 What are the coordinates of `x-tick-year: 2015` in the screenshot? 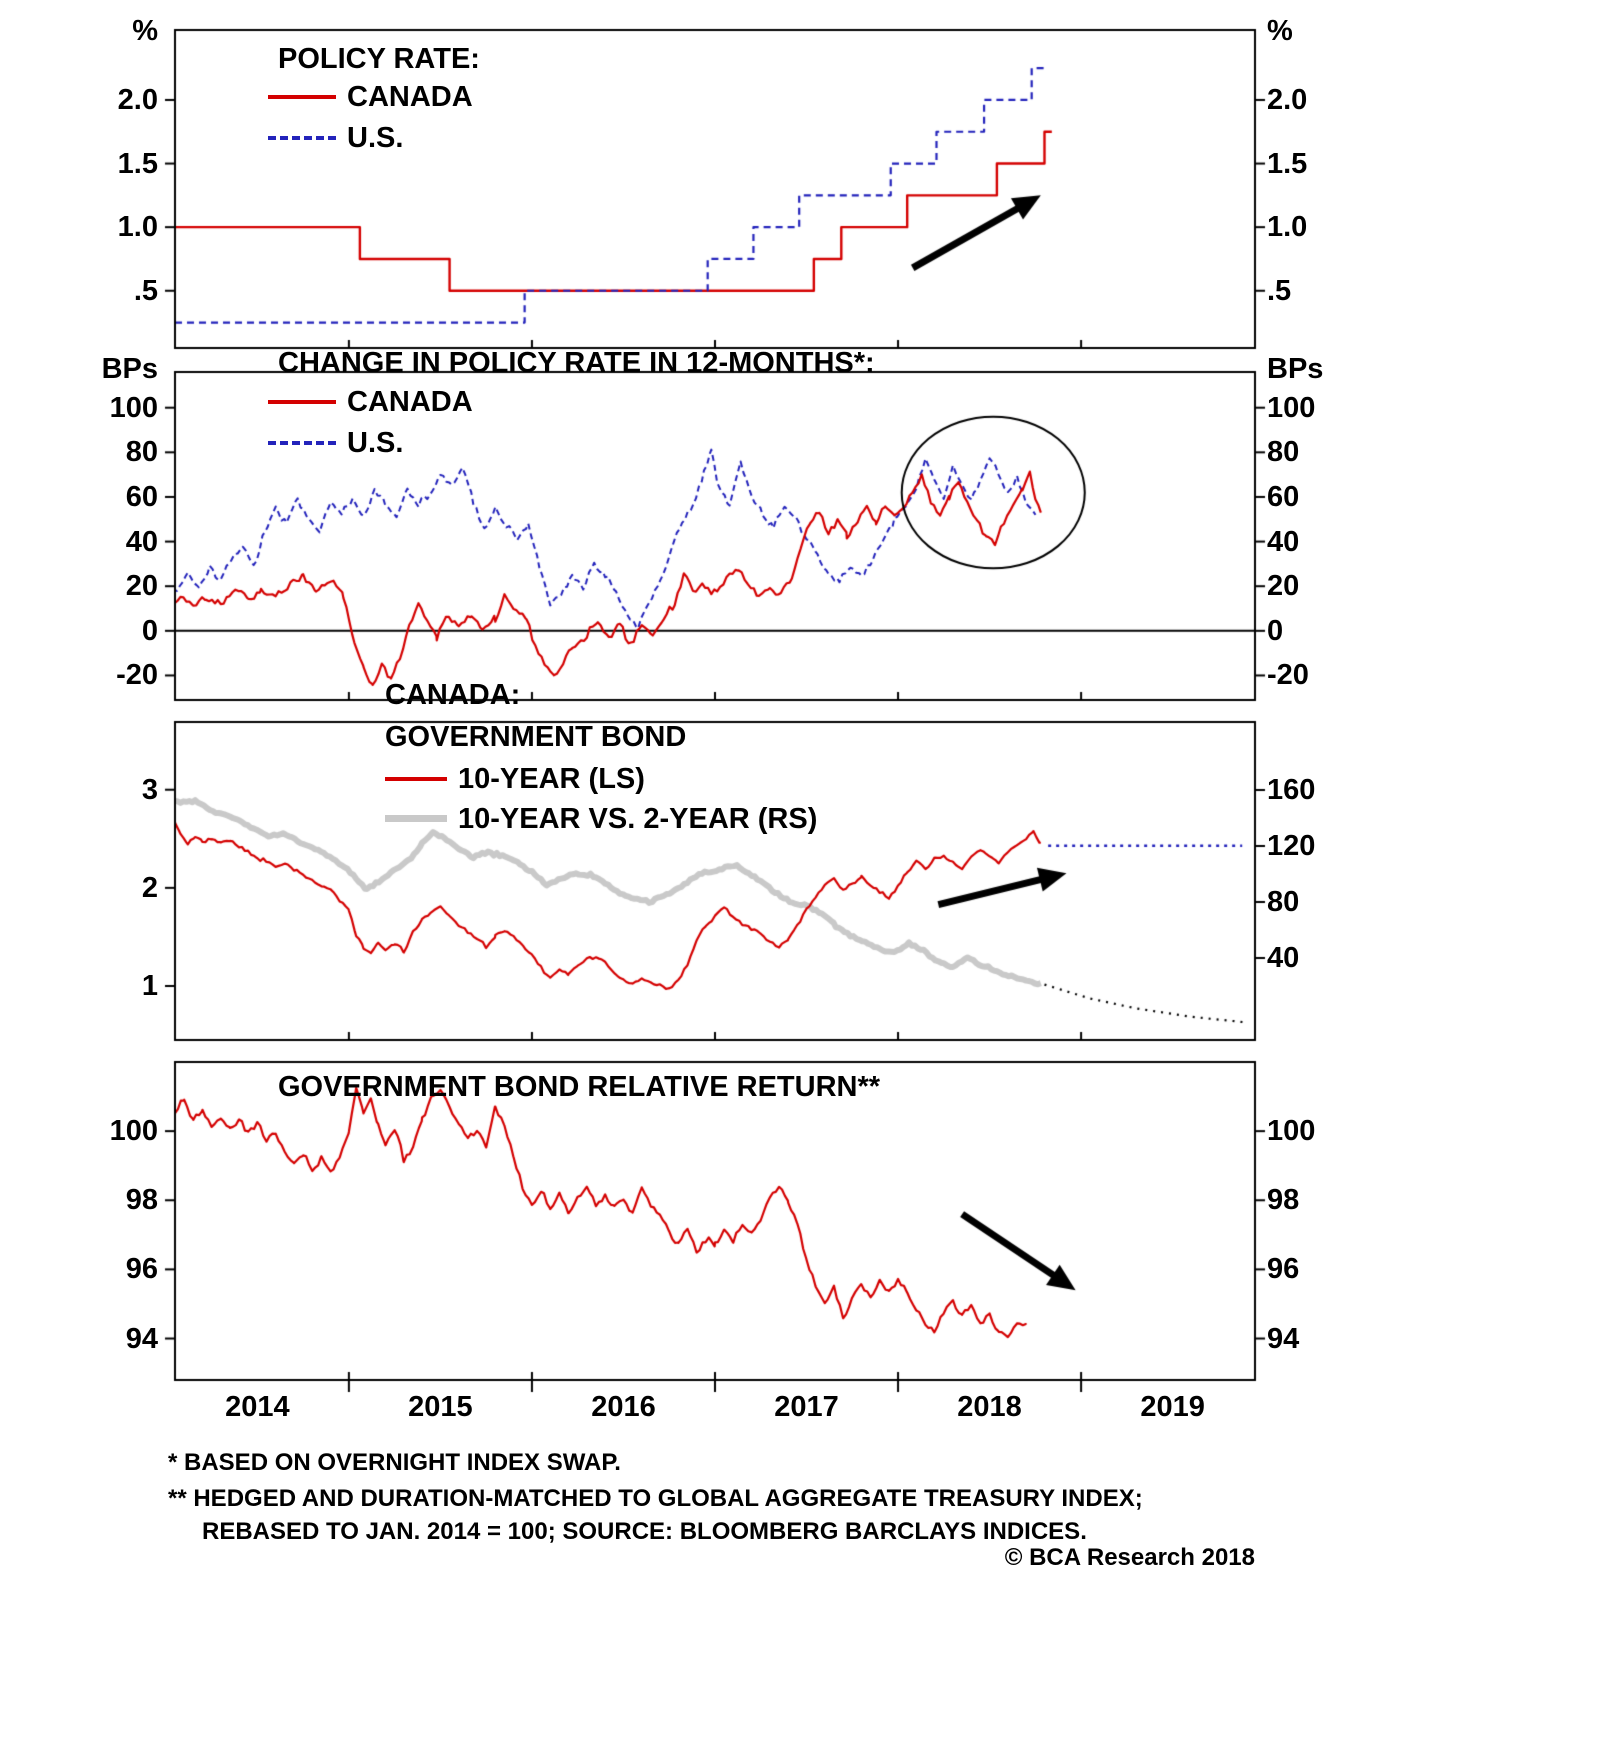 It's located at (440, 1407).